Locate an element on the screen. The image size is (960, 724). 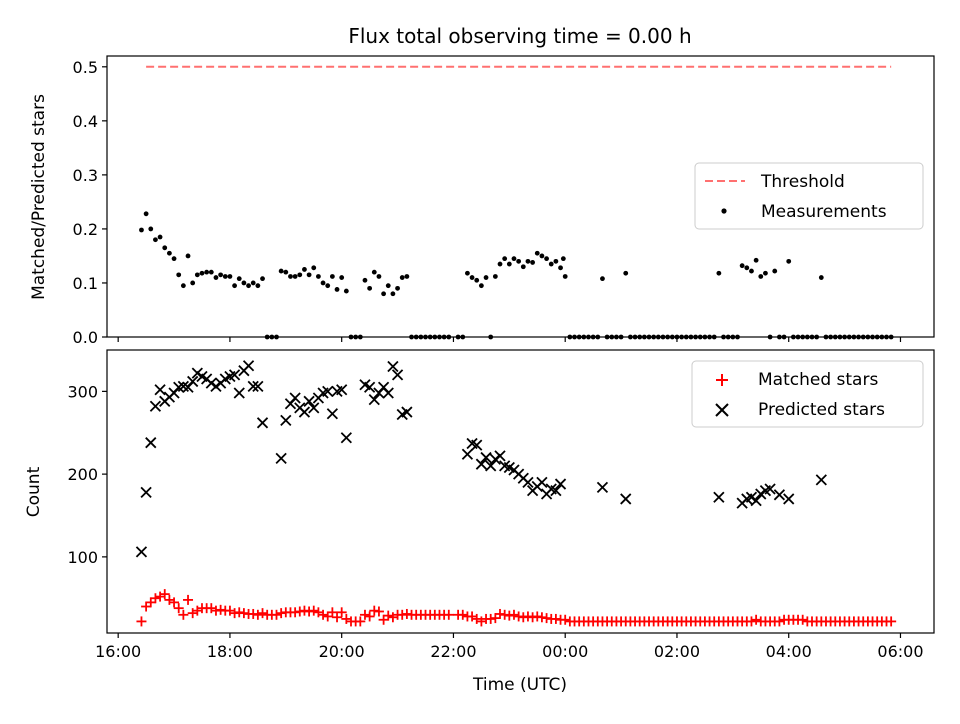
x-tick-label: 20:00 is located at coordinates (342, 651).